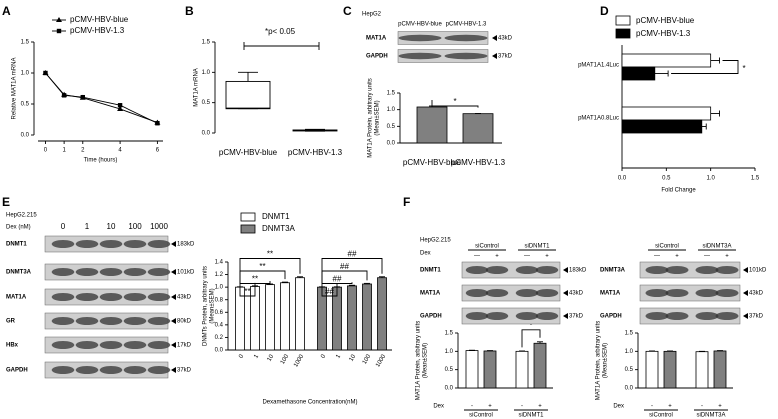 Image resolution: width=778 pixels, height=419 pixels. Describe the element at coordinates (101, 161) in the screenshot. I see `x-axis-label: Time (hours)` at that location.